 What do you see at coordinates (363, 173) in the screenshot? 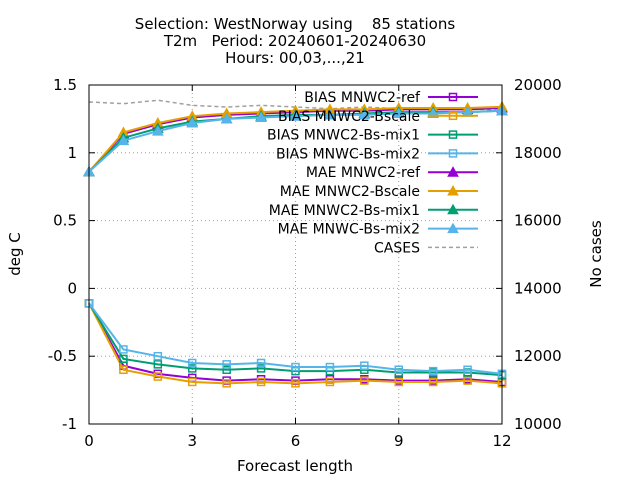
I see `legend-label: MAE MNWC2-ref` at bounding box center [363, 173].